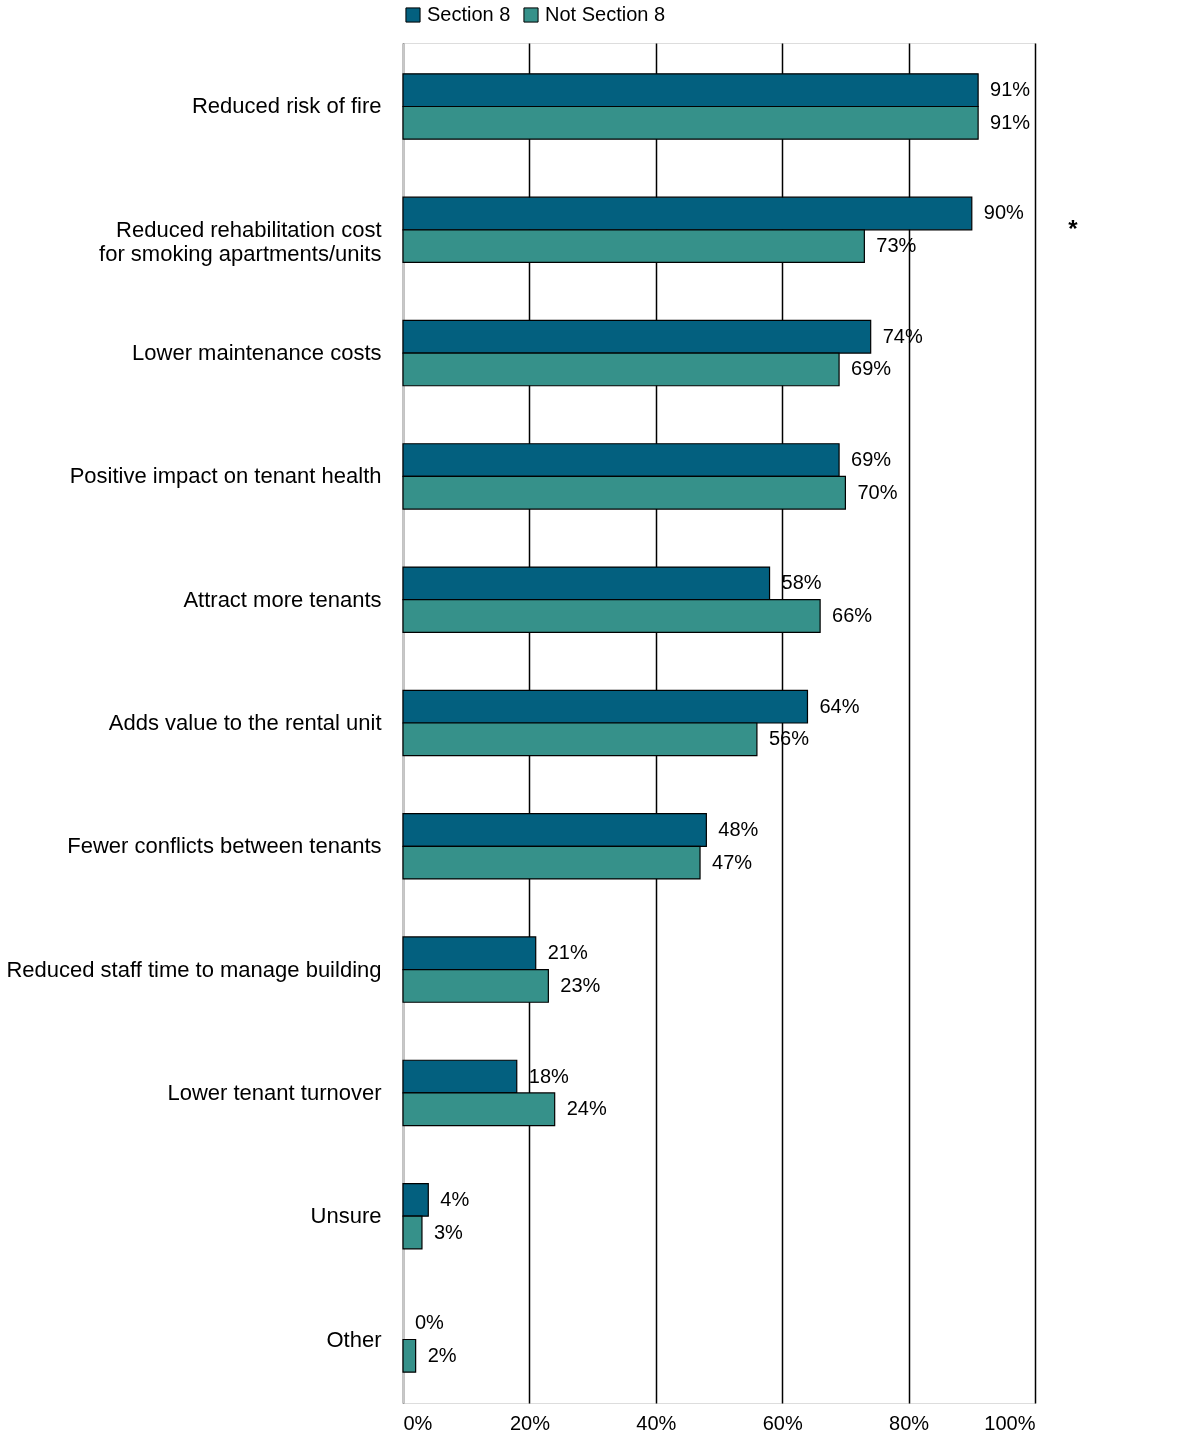 Image resolution: width=1180 pixels, height=1433 pixels. Describe the element at coordinates (909, 1422) in the screenshot. I see `x-tick-label: 80%` at that location.